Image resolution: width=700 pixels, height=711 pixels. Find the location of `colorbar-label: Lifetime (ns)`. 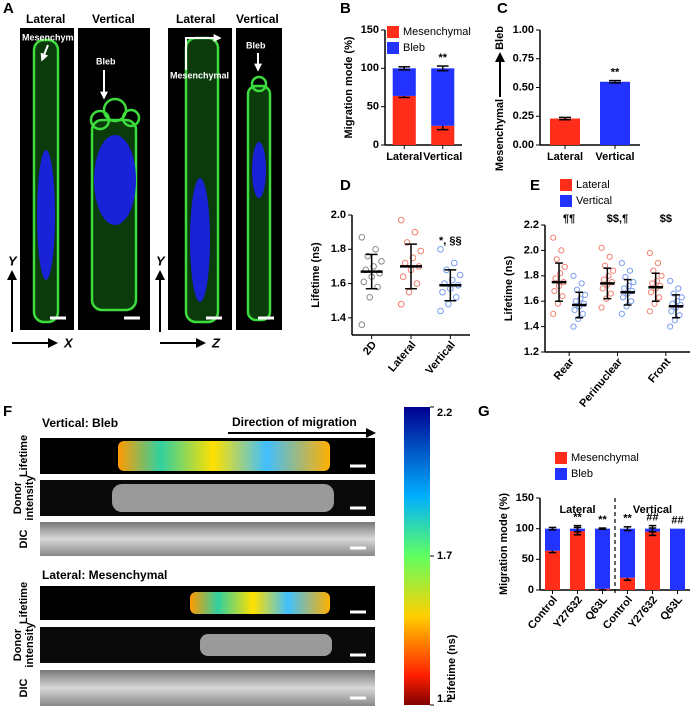

colorbar-label: Lifetime (ns) is located at coordinates (452, 667).